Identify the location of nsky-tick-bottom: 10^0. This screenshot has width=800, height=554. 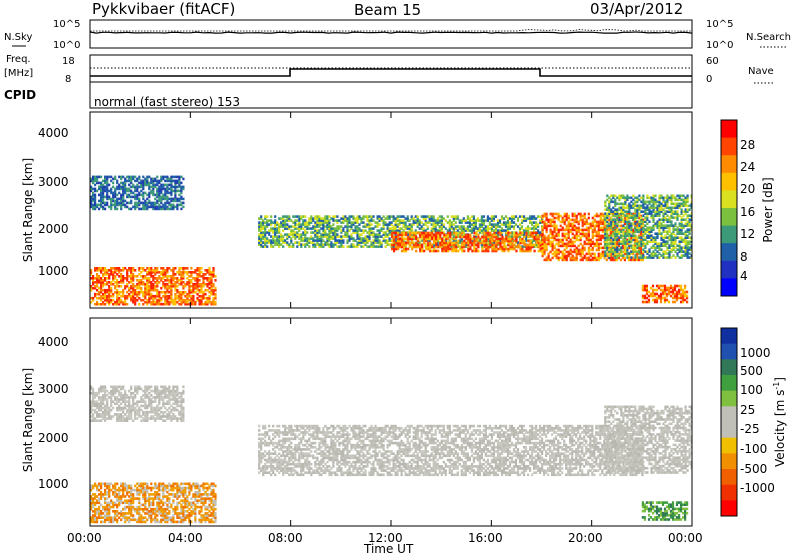
(66, 45).